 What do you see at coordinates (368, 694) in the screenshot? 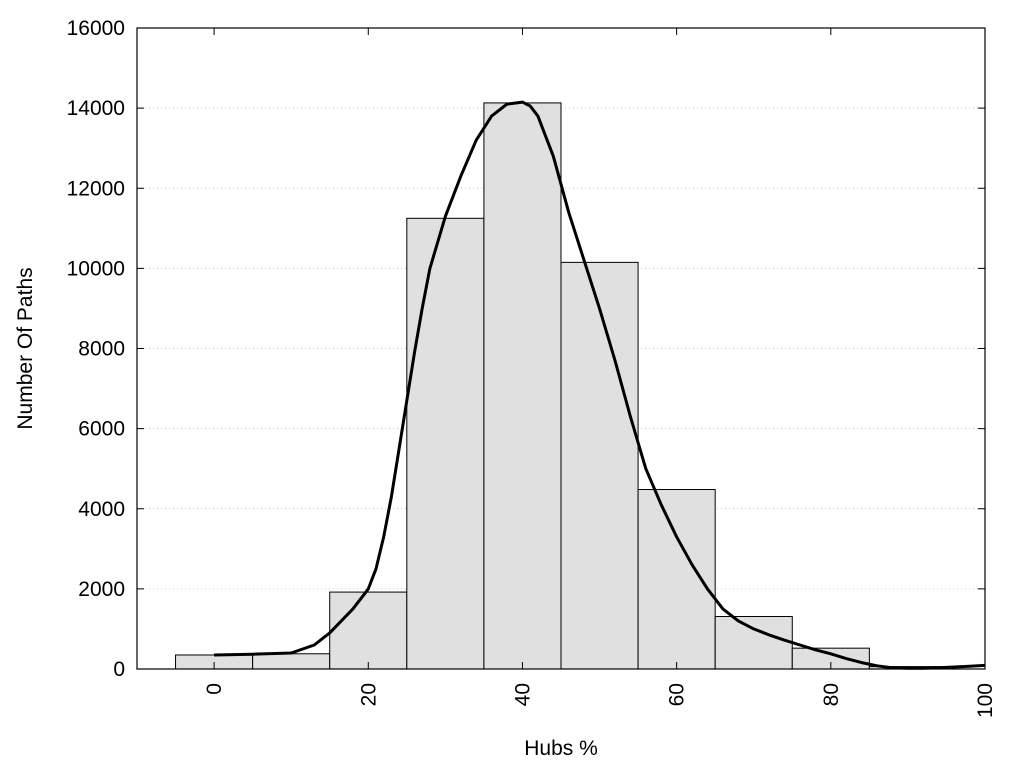
I see `x-tick-label: 20` at bounding box center [368, 694].